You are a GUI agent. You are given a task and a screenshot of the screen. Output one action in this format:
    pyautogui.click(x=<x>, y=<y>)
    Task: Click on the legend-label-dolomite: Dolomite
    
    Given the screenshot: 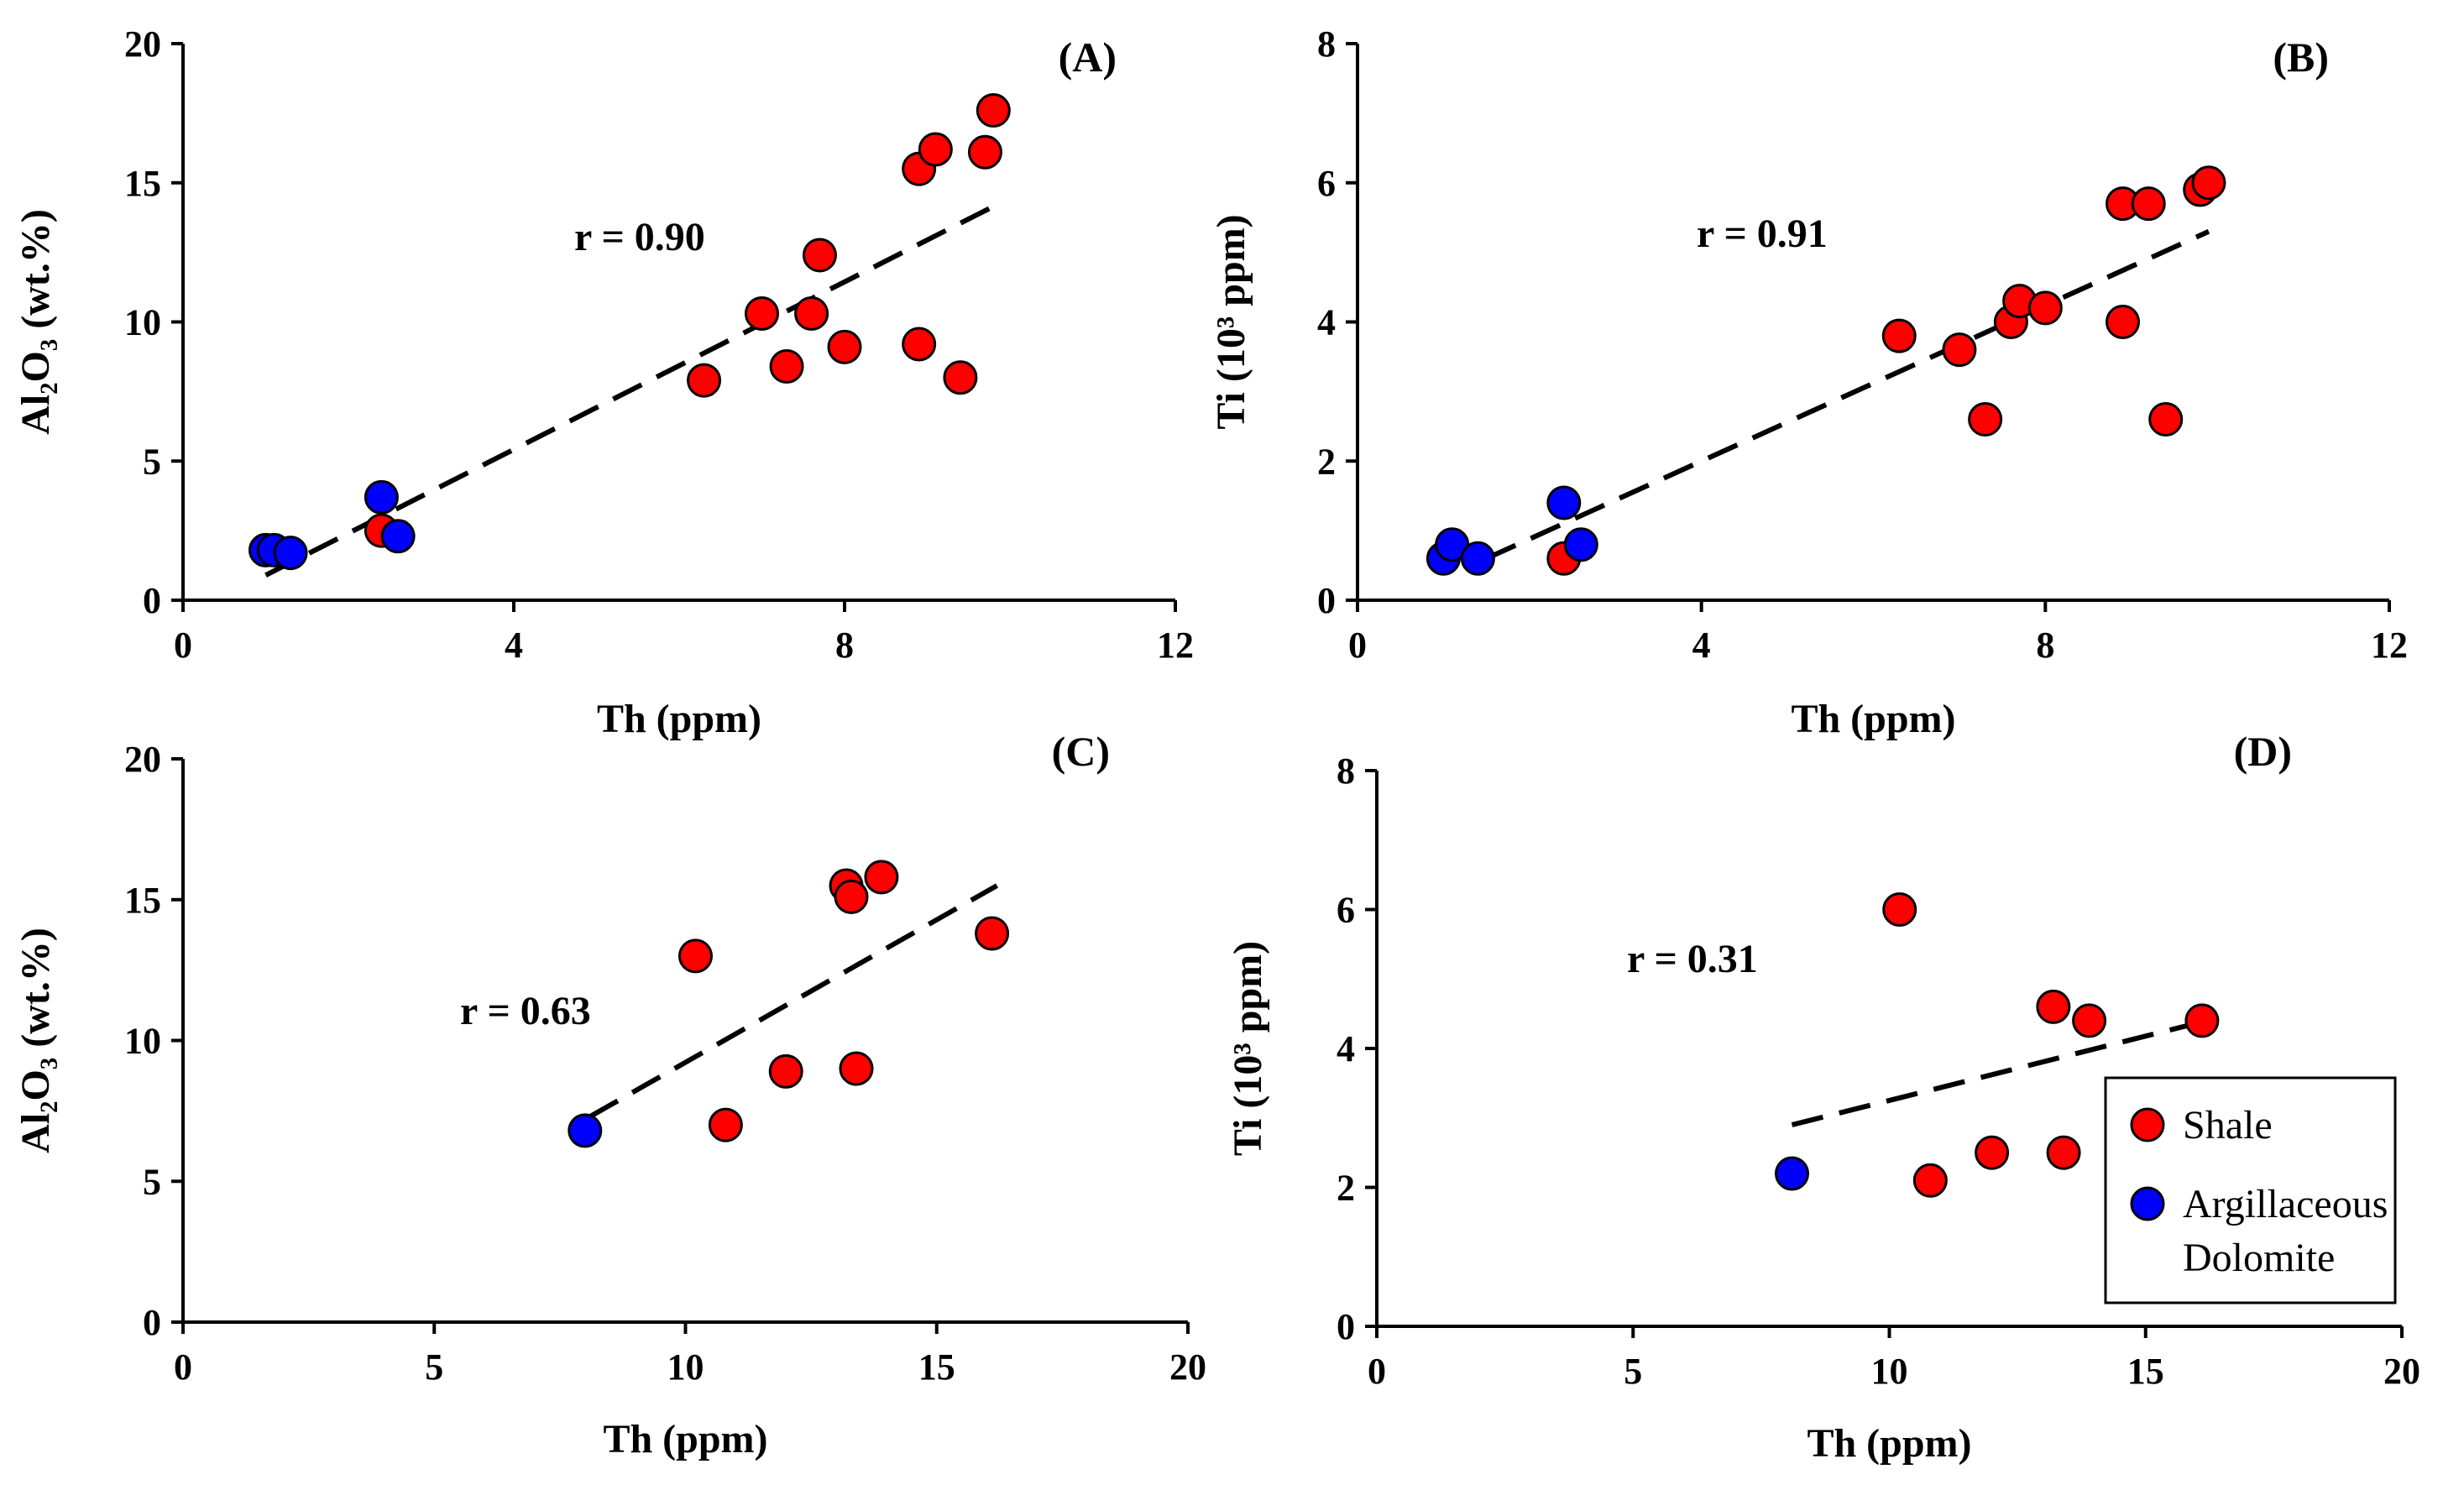 What is the action you would take?
    pyautogui.click(x=2259, y=1258)
    